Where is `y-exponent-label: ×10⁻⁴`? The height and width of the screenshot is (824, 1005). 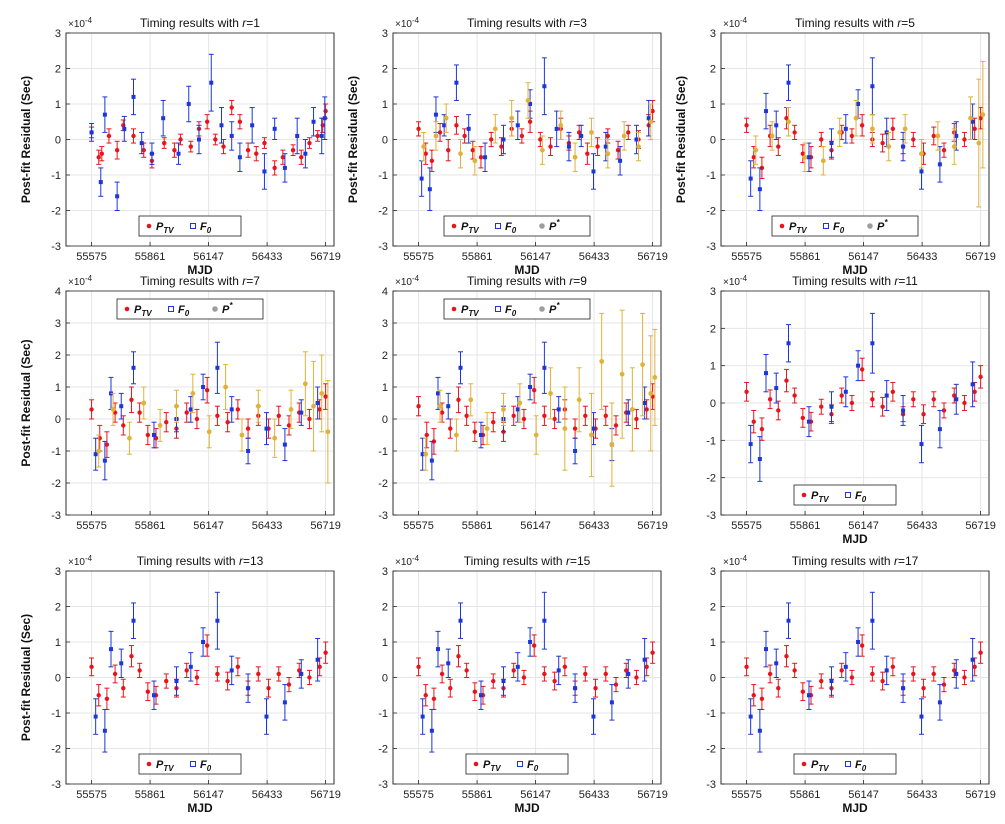 y-exponent-label: ×10⁻⁴ is located at coordinates (80, 23).